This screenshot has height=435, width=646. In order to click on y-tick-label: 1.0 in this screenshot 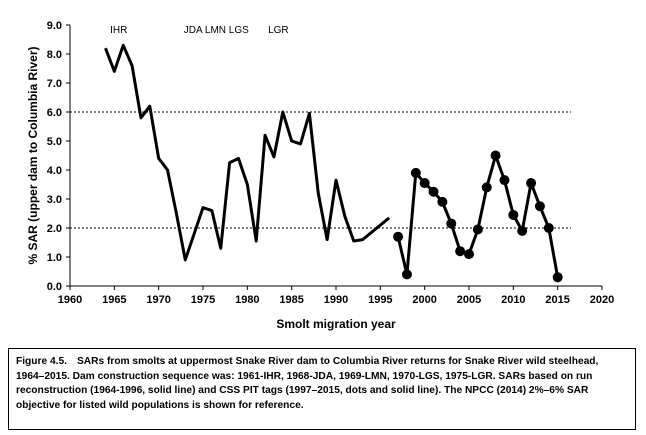, I will do `click(54, 258)`.